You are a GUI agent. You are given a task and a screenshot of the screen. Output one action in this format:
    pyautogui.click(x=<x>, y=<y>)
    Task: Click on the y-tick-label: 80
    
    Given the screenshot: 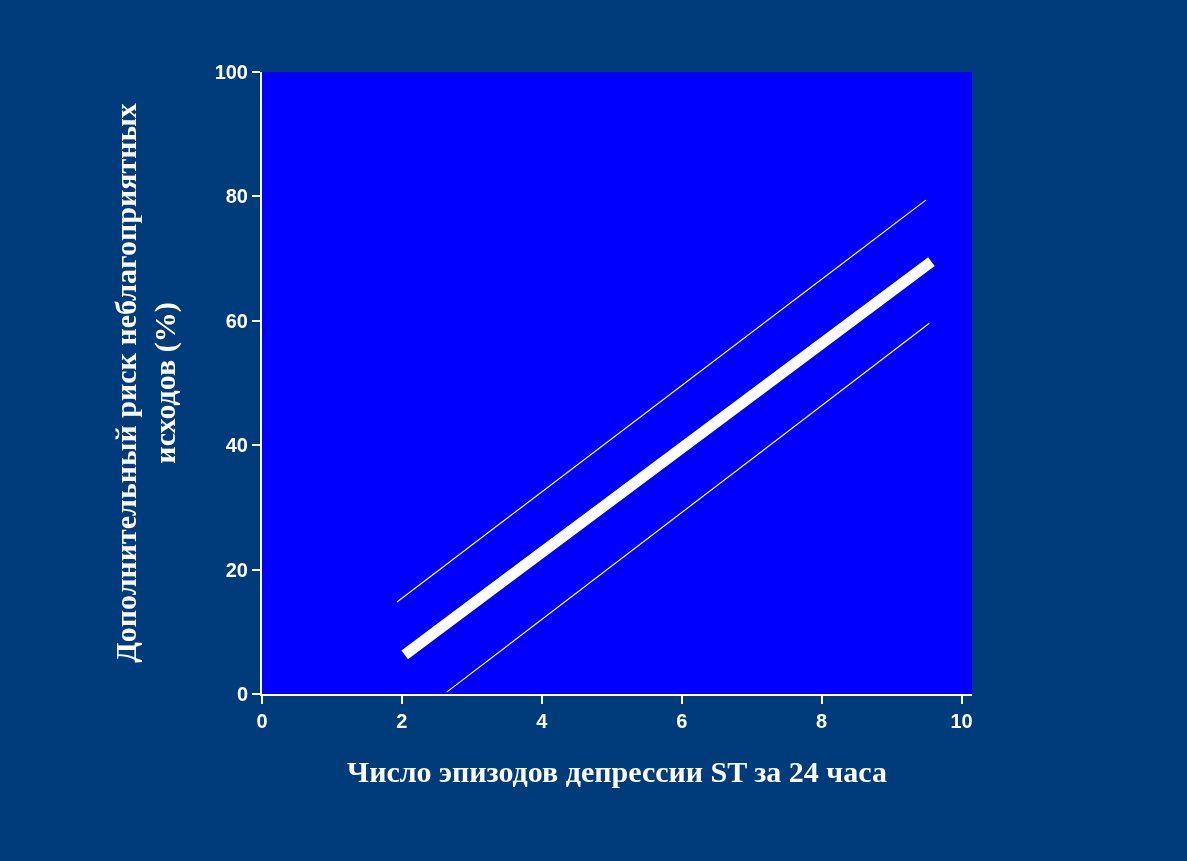 What is the action you would take?
    pyautogui.click(x=236, y=196)
    